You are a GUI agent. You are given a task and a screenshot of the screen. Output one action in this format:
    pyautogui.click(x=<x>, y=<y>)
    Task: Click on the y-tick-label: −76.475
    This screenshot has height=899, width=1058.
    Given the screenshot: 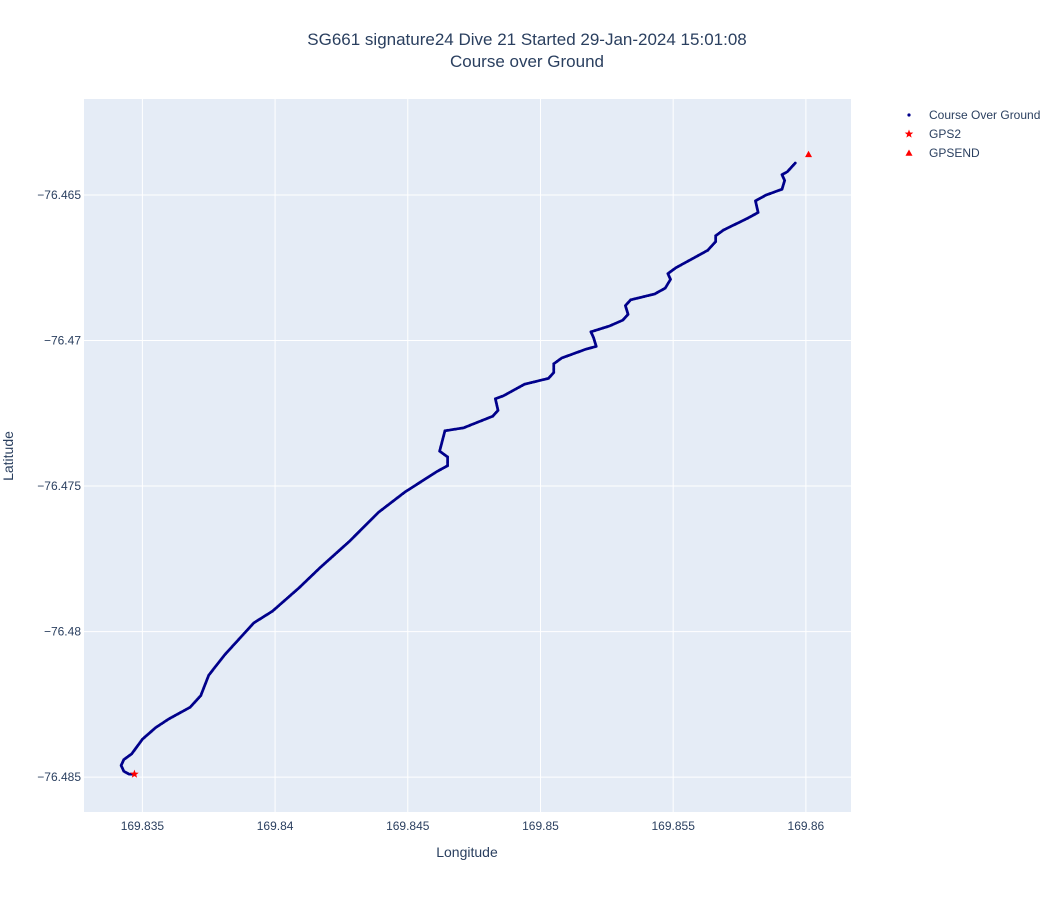 What is the action you would take?
    pyautogui.click(x=59, y=486)
    